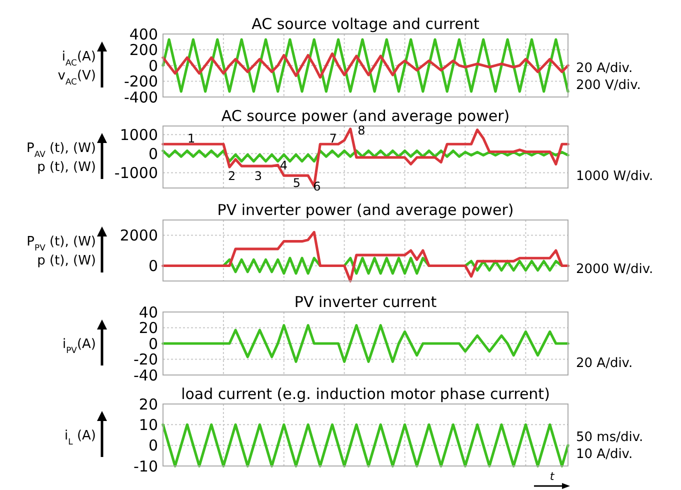  Describe the element at coordinates (148, 312) in the screenshot. I see `y-tick-label: 40` at that location.